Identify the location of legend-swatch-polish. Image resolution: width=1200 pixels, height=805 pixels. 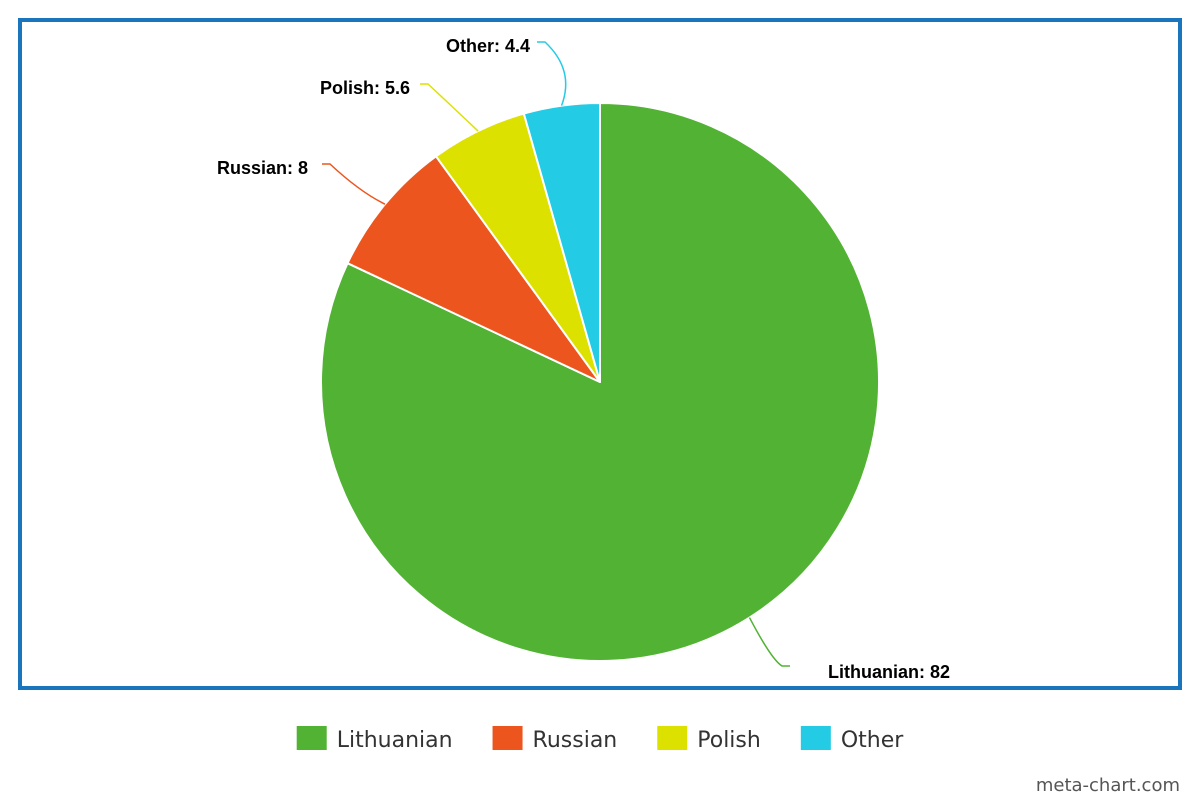
(672, 738).